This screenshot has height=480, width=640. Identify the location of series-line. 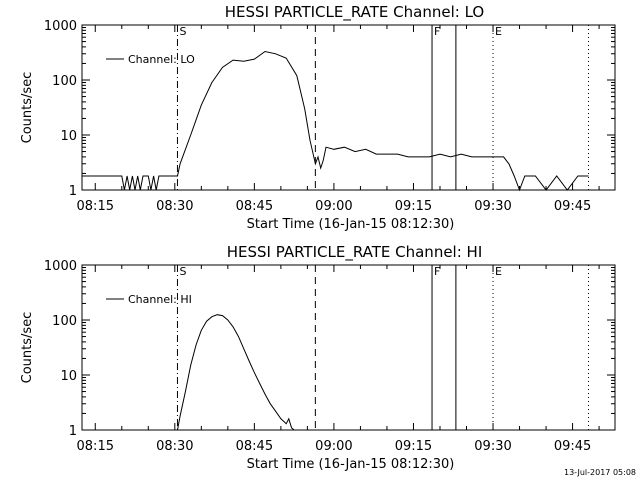
(236, 372).